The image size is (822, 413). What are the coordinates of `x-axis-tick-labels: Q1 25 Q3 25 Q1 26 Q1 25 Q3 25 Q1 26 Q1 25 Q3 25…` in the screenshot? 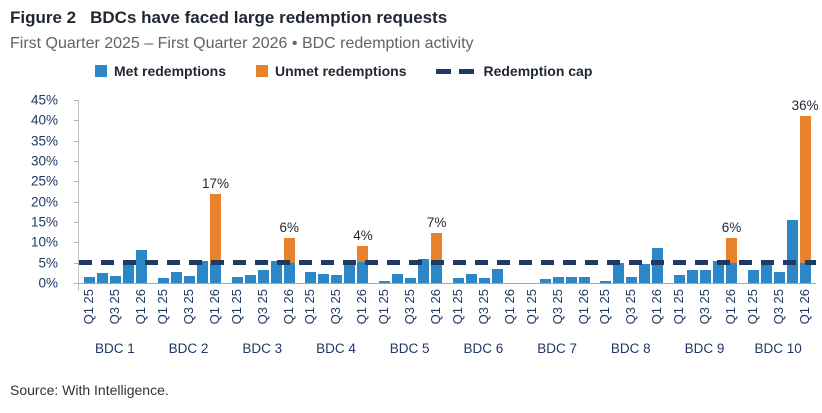 It's located at (446, 306).